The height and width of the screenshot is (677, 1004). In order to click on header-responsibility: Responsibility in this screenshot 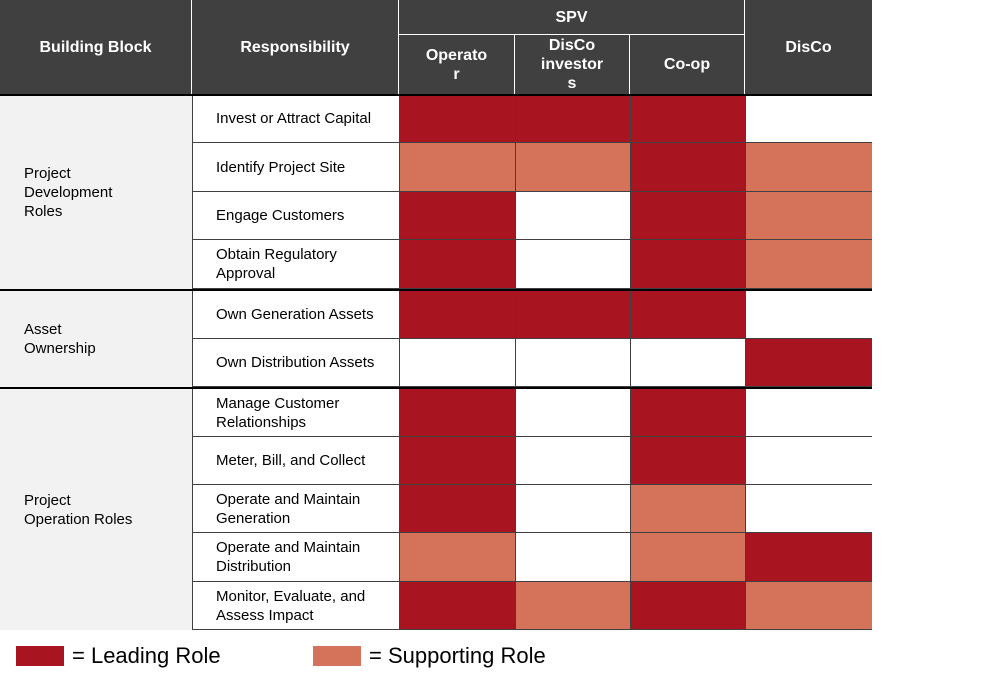, I will do `click(295, 47)`.